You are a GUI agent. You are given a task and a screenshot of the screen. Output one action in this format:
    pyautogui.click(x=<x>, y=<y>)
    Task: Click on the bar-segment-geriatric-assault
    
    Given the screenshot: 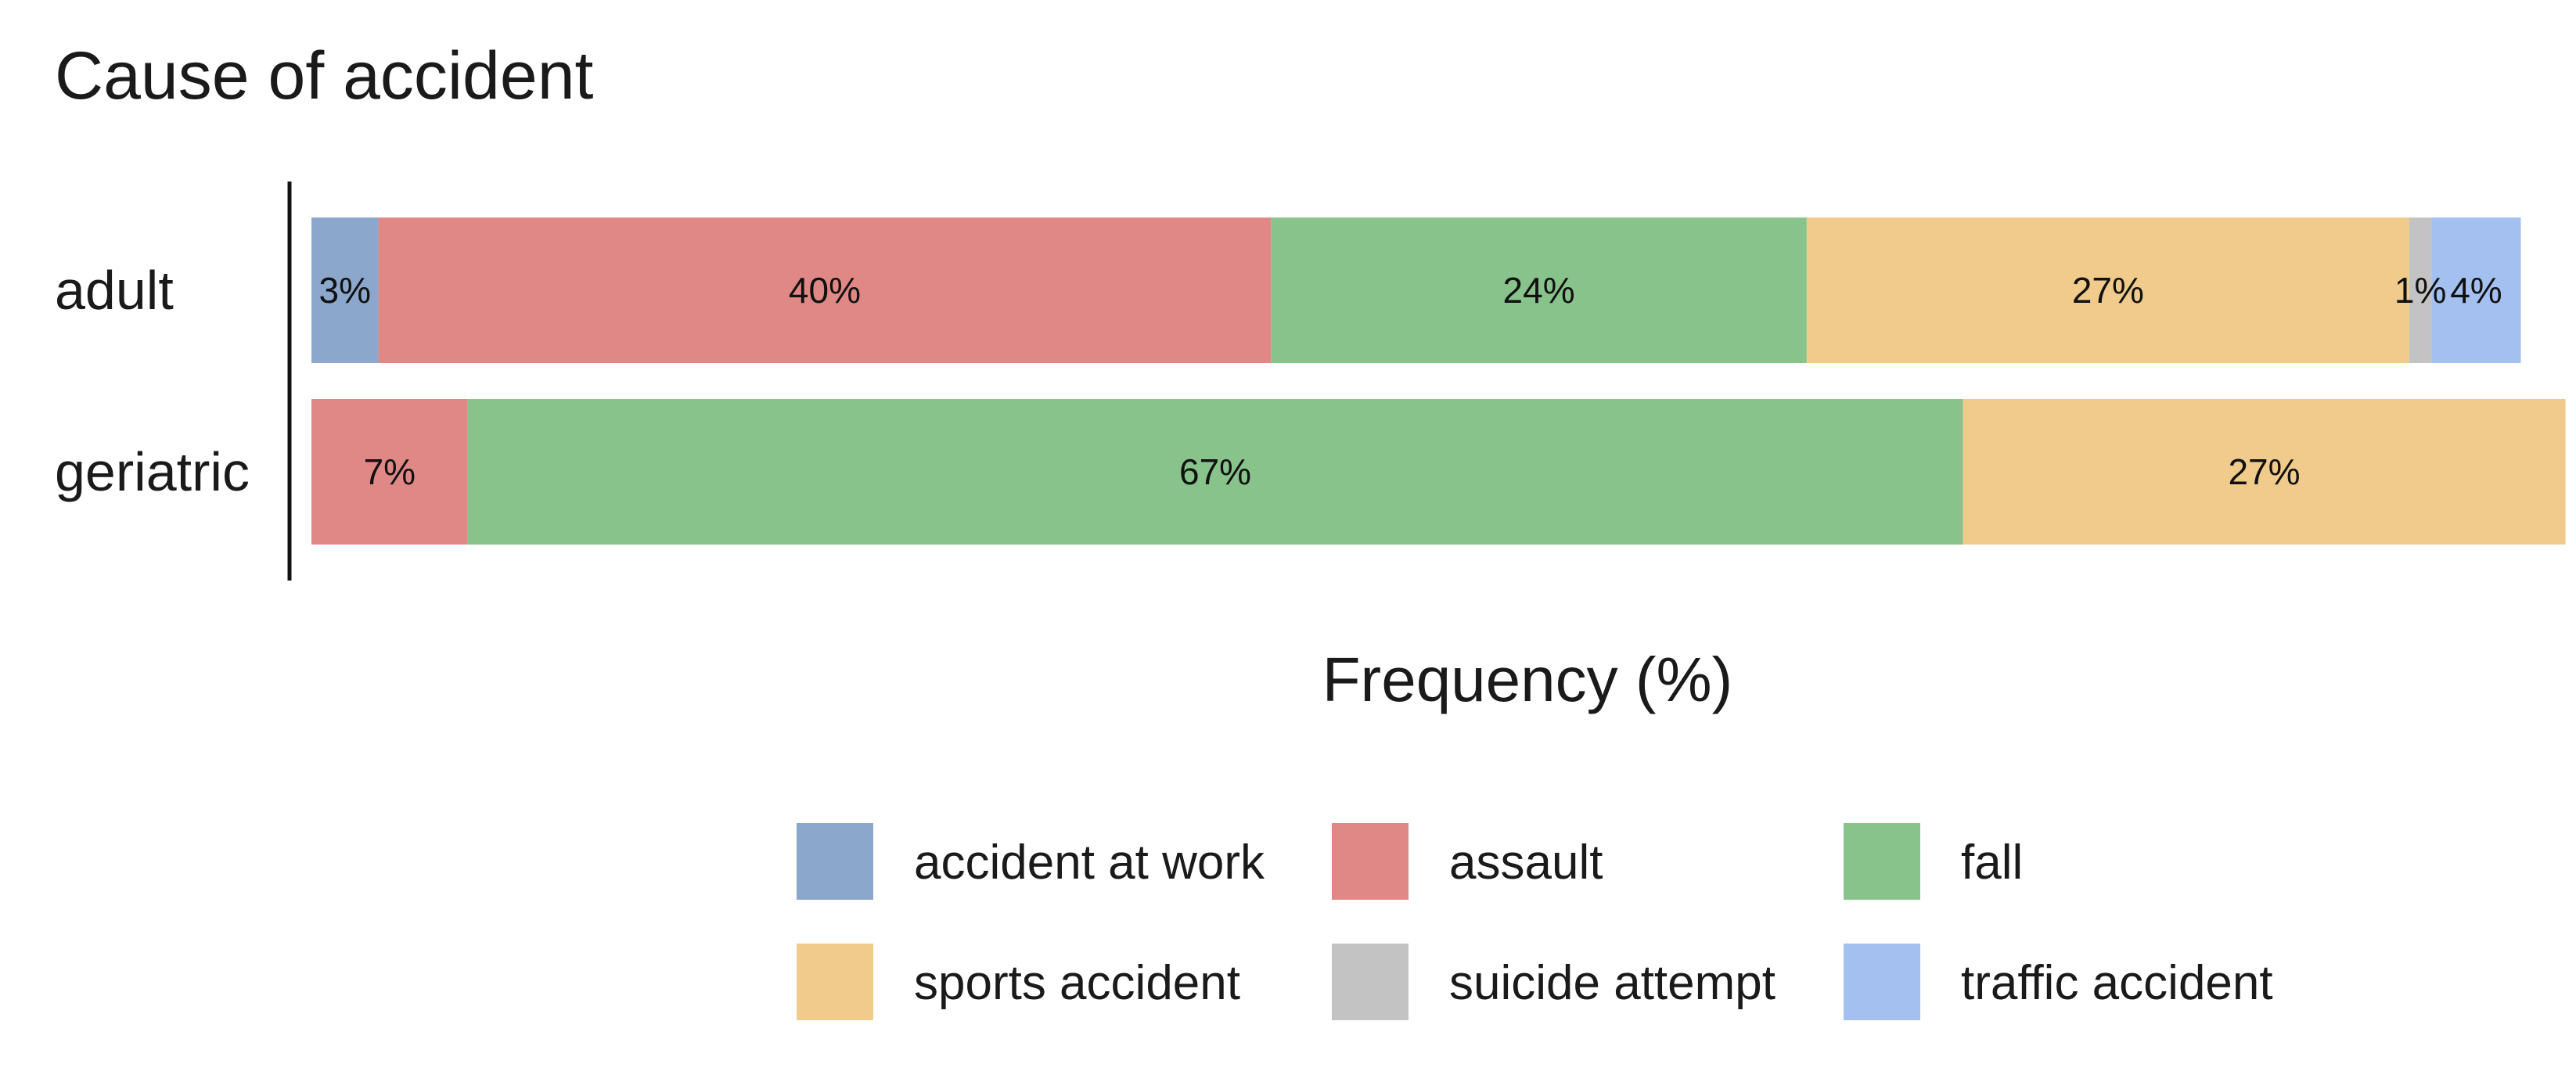 What is the action you would take?
    pyautogui.click(x=390, y=472)
    